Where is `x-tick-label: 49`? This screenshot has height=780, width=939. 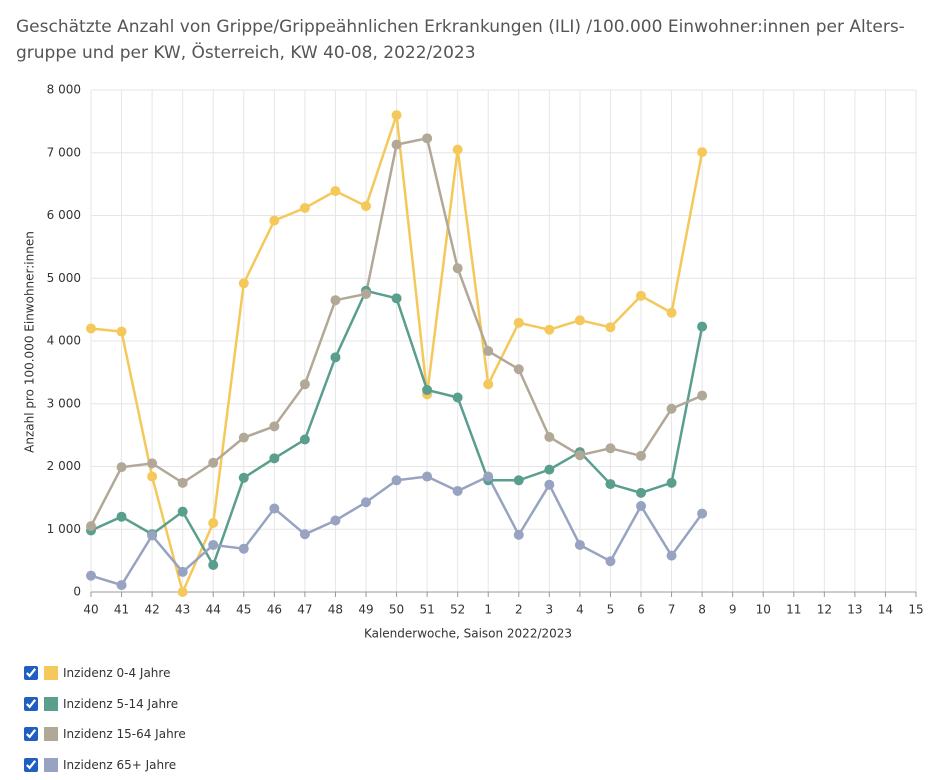 x-tick-label: 49 is located at coordinates (365, 610).